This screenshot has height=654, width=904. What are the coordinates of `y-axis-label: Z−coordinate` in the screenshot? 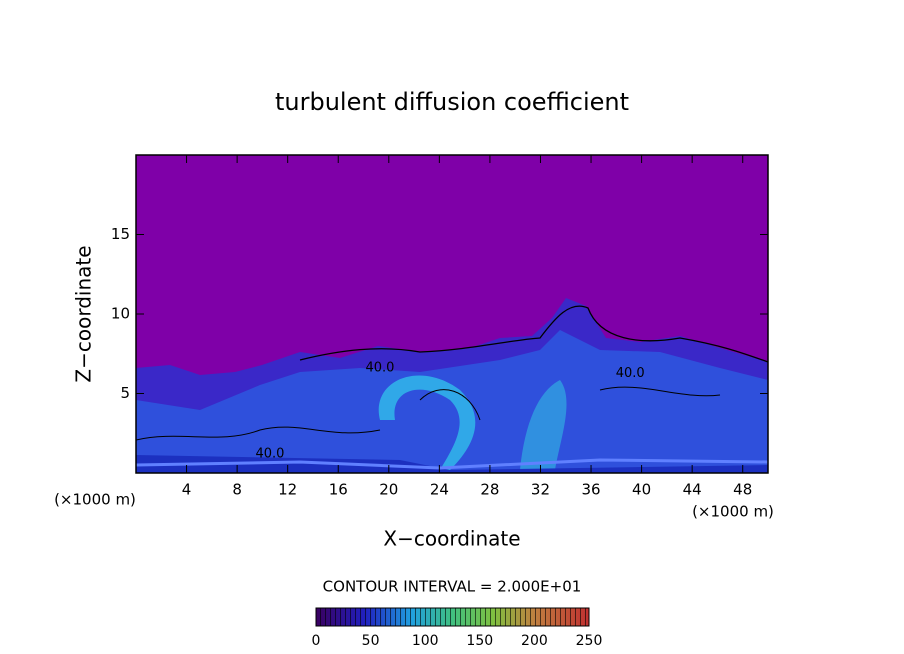 It's located at (84, 313).